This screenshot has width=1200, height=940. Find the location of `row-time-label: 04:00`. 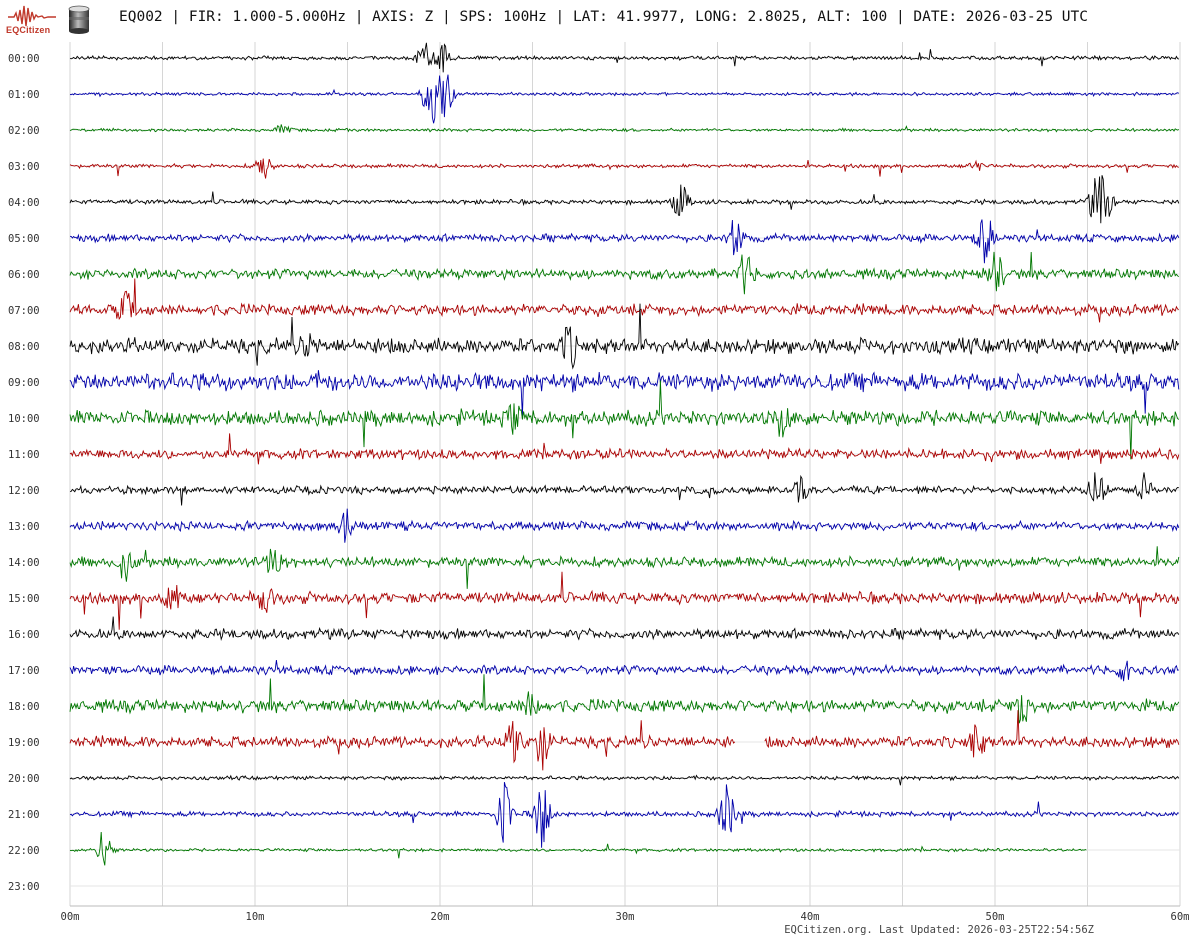

row-time-label: 04:00 is located at coordinates (24, 203).